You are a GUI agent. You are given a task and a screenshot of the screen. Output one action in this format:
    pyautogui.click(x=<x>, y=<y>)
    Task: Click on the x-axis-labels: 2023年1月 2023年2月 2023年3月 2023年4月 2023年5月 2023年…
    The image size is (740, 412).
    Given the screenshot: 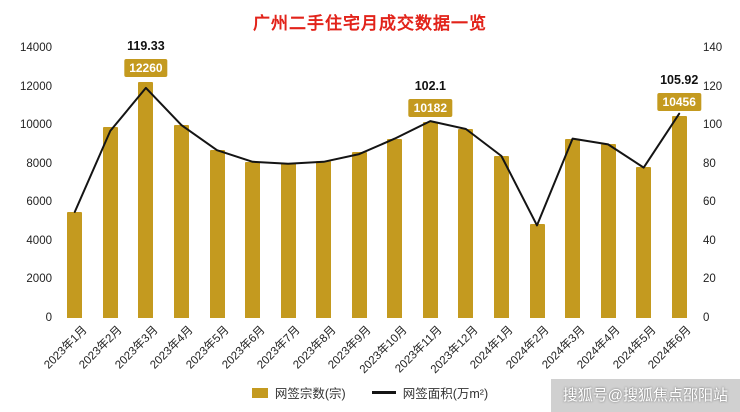 What is the action you would take?
    pyautogui.click(x=369, y=353)
    